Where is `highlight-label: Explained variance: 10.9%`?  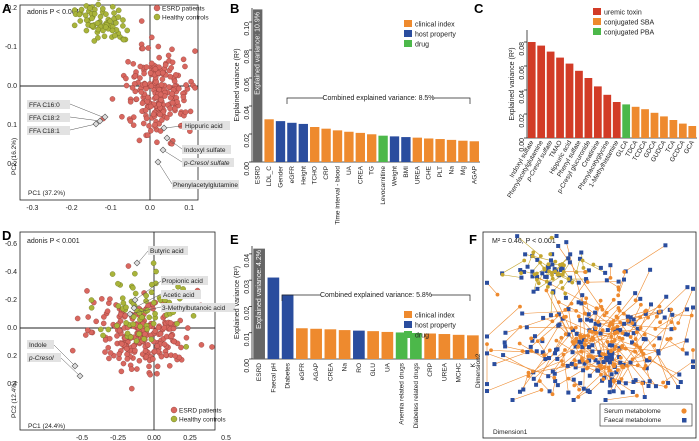 highlight-label: Explained variance: 10.9% is located at coordinates (258, 53).